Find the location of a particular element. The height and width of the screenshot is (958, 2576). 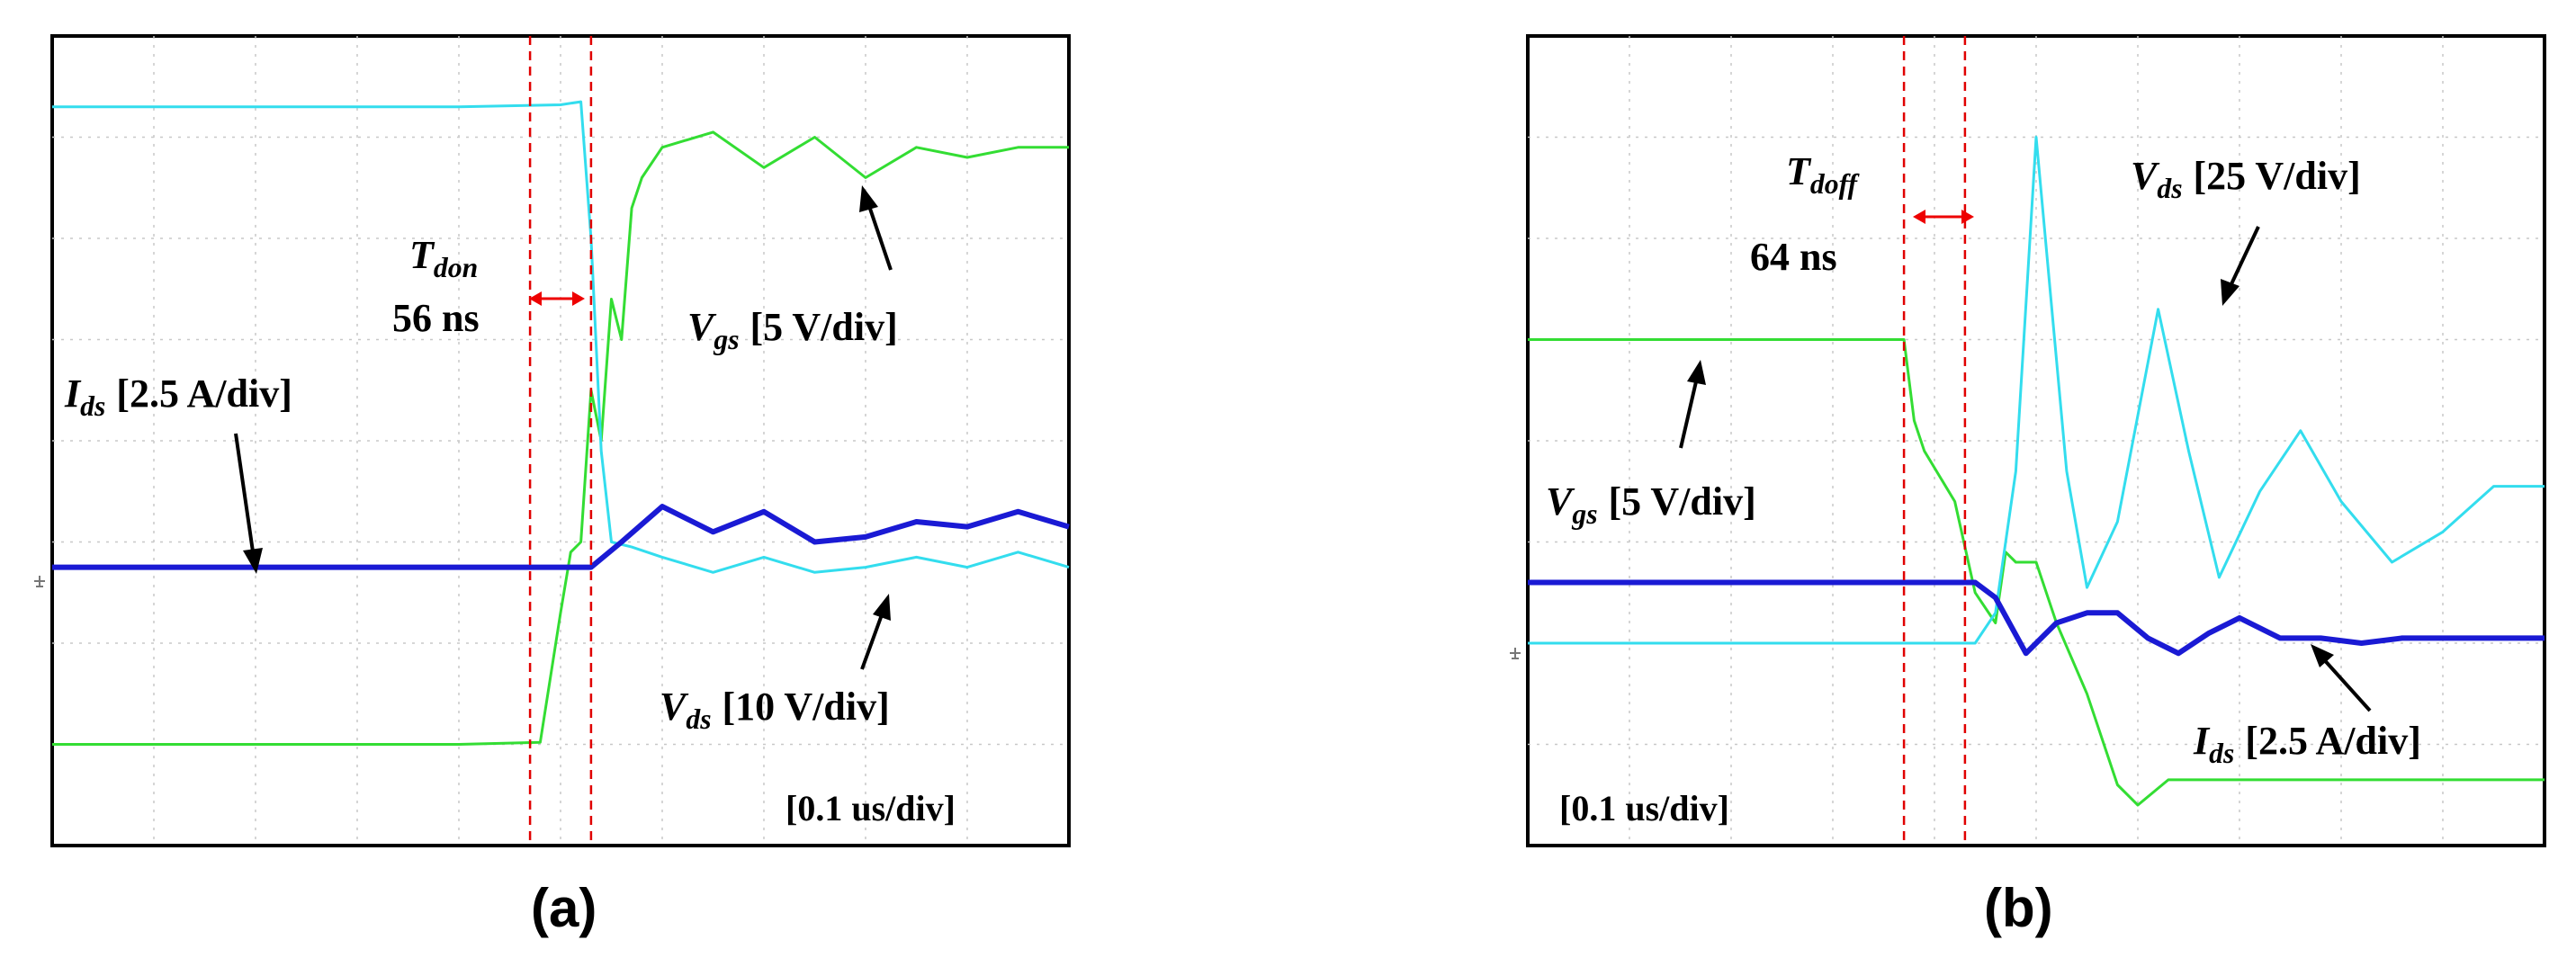

delay-value-b: 64 ns is located at coordinates (1794, 257).